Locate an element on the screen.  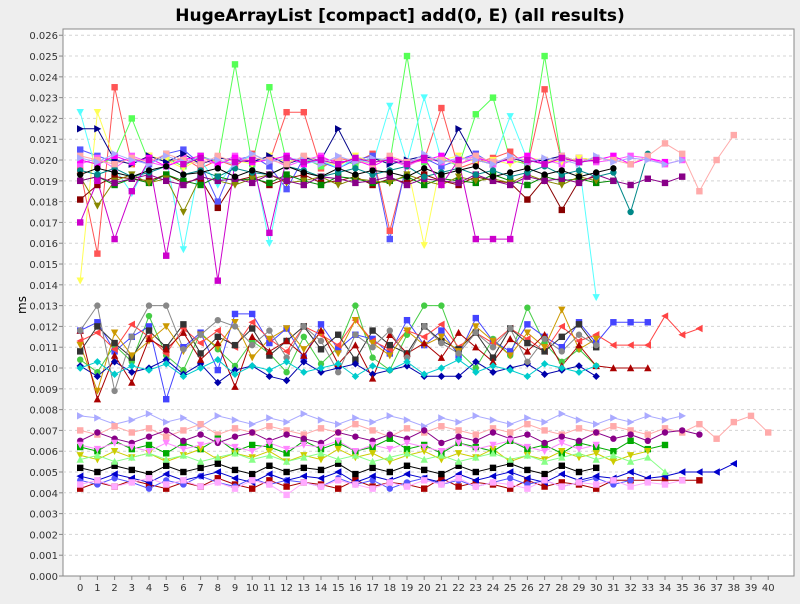
x-tick-label: 20 is located at coordinates (424, 588).